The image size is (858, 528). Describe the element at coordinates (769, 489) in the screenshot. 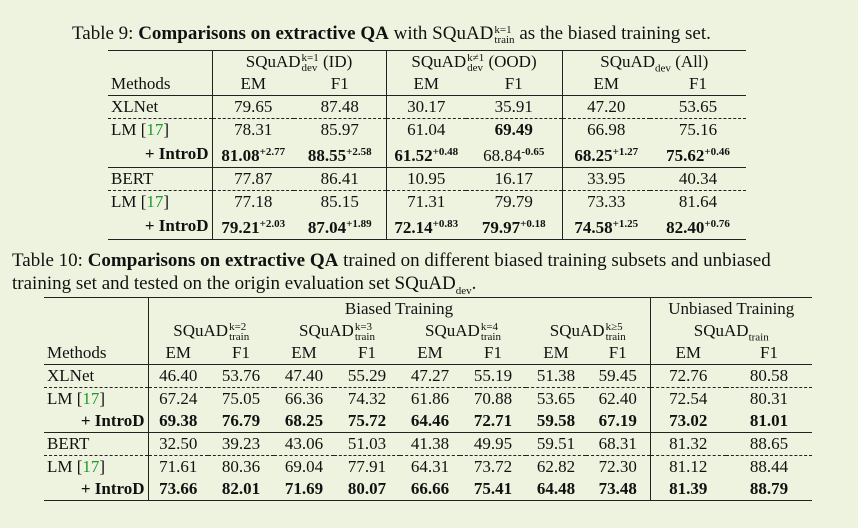

I see `table-cell: 88.79` at that location.